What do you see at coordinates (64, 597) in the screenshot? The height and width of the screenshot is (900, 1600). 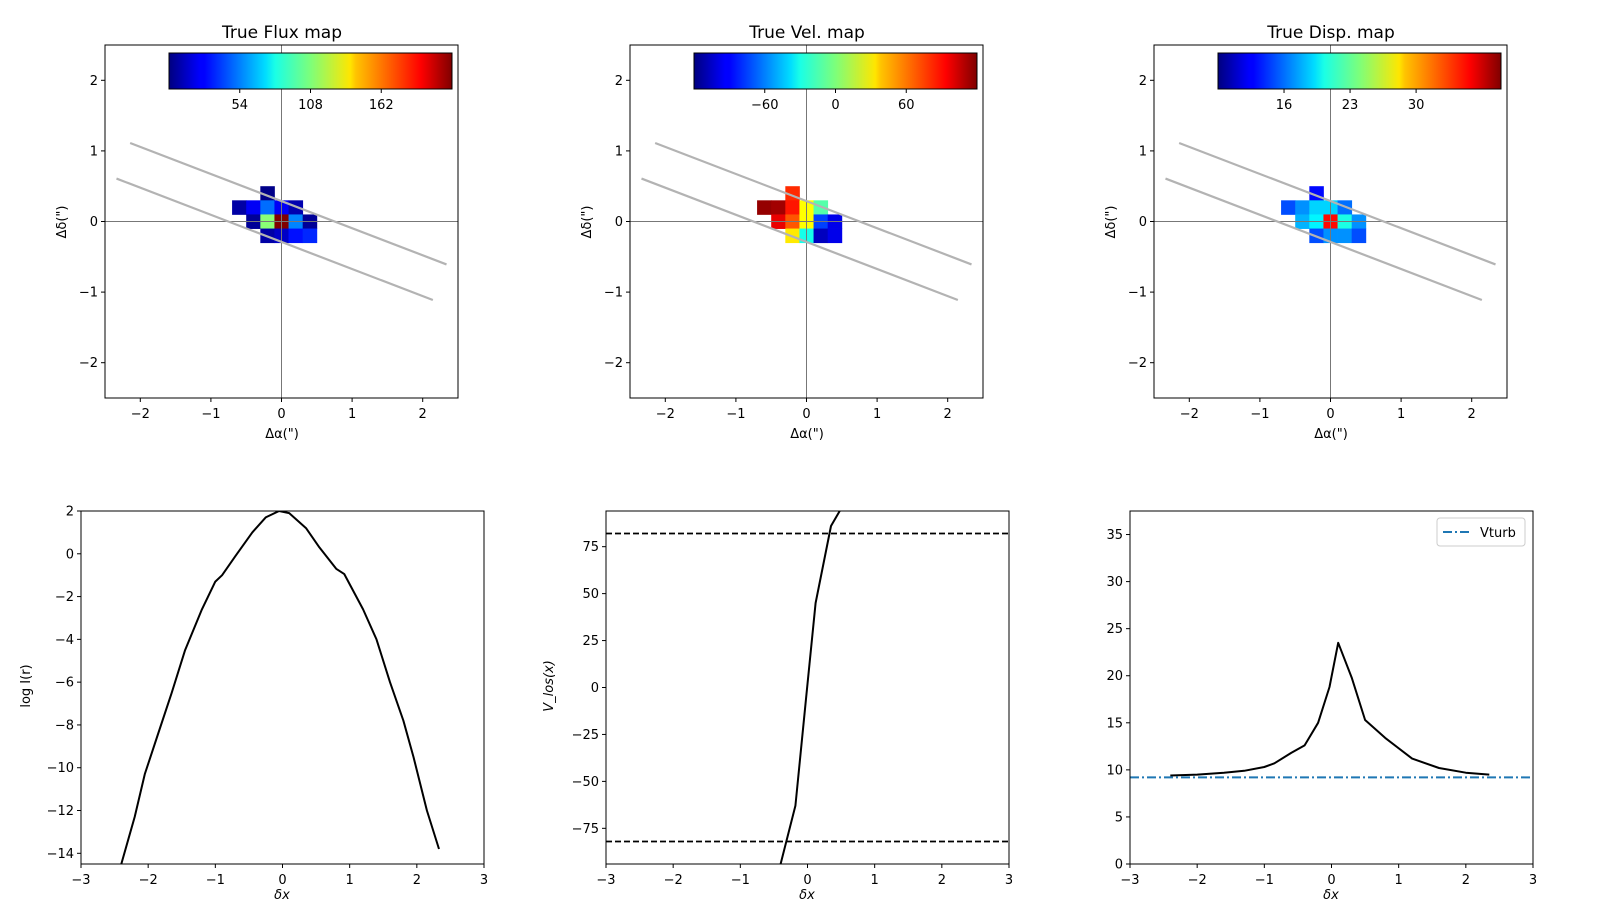 I see `intensity-profile-ytick-label: −2` at bounding box center [64, 597].